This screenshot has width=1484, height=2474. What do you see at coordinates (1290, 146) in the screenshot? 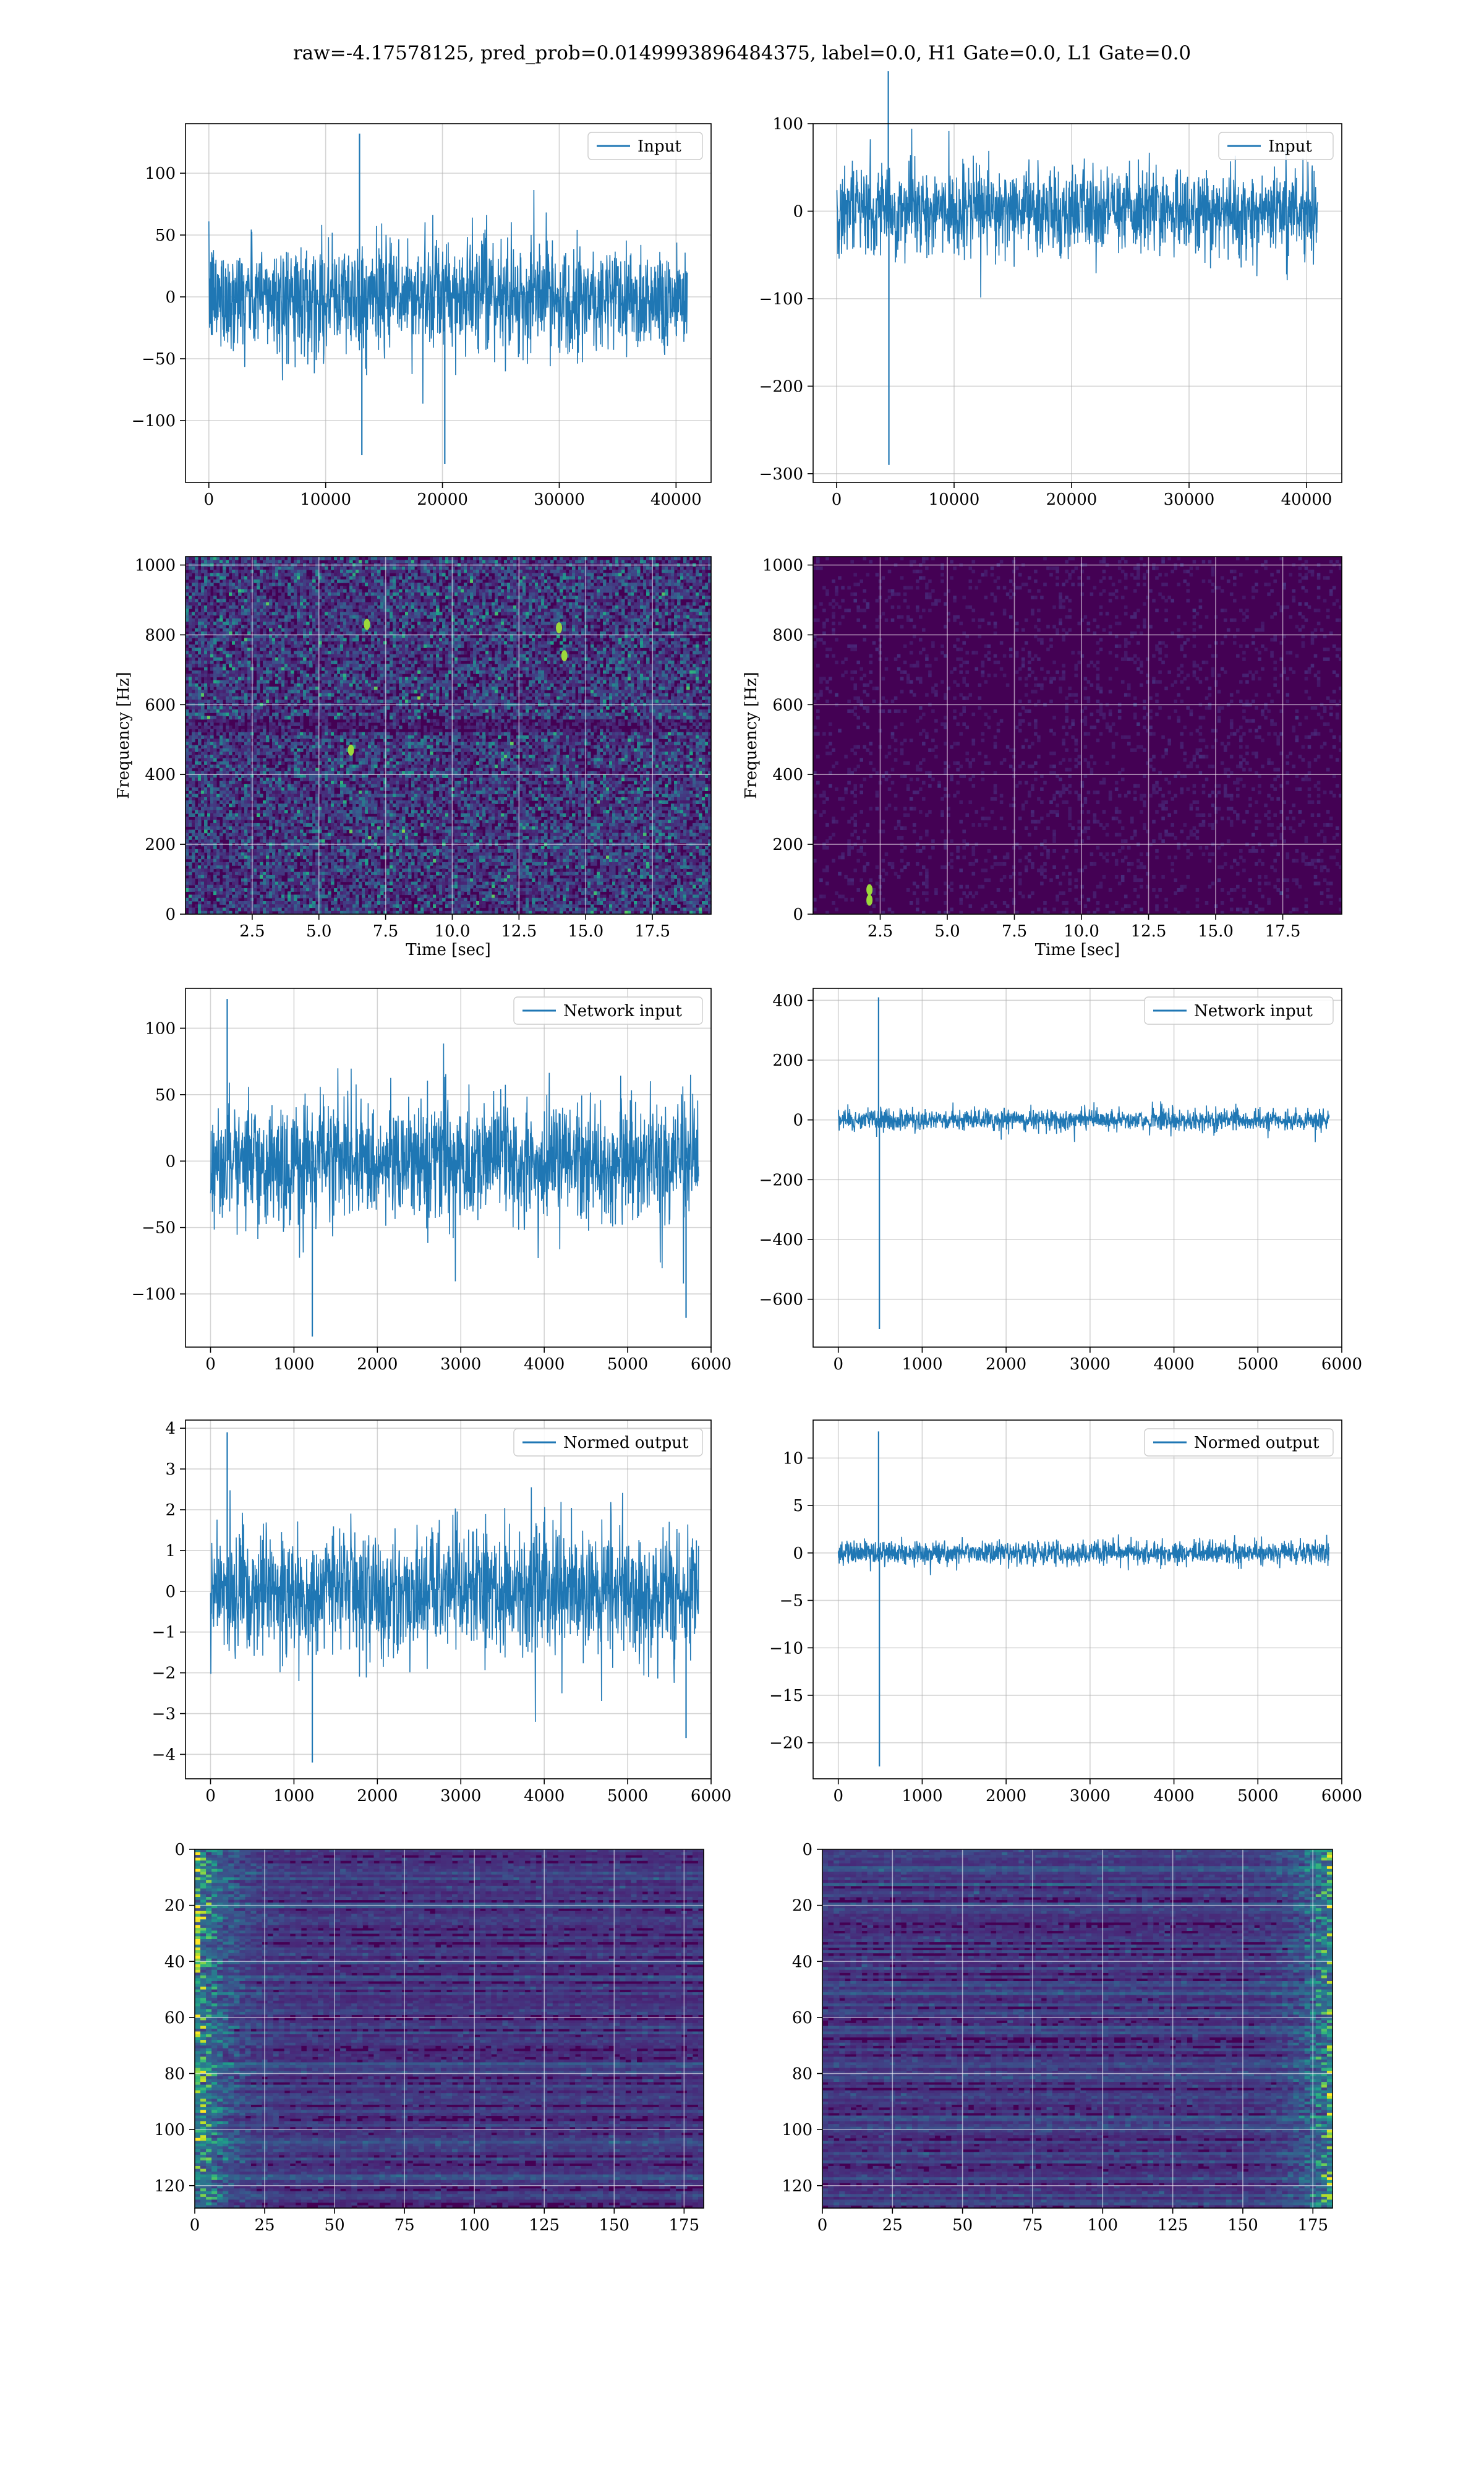
I see `legend-label: Input` at bounding box center [1290, 146].